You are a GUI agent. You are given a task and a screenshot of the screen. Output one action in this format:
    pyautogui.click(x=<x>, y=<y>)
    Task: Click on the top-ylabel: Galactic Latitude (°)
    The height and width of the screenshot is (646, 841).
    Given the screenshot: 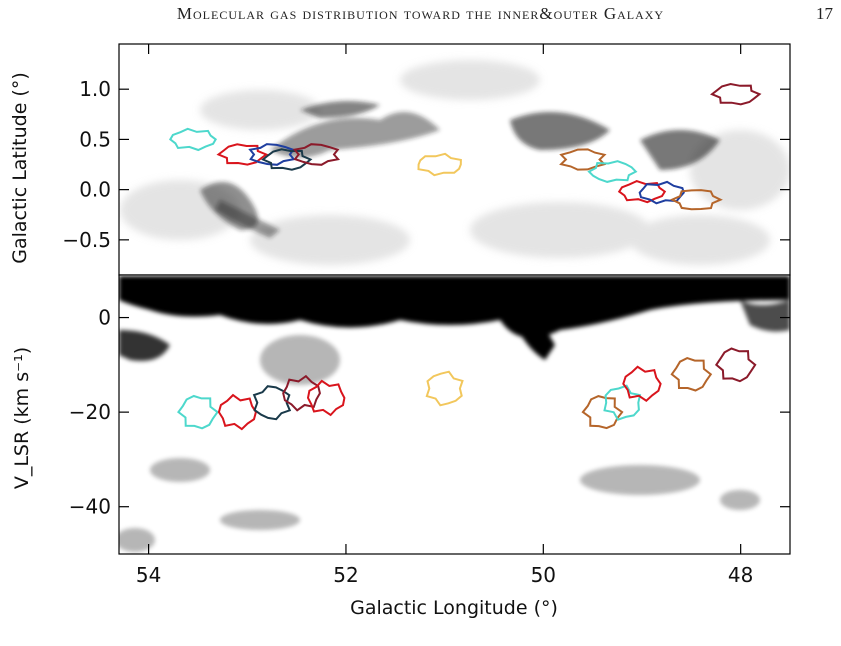 What is the action you would take?
    pyautogui.click(x=20, y=168)
    